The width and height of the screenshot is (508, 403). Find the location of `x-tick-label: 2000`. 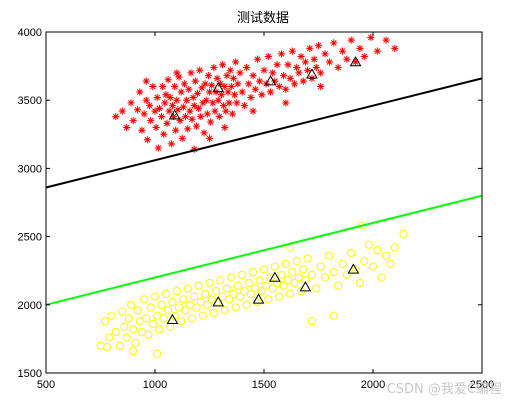

x-tick-label: 2000 is located at coordinates (373, 385).